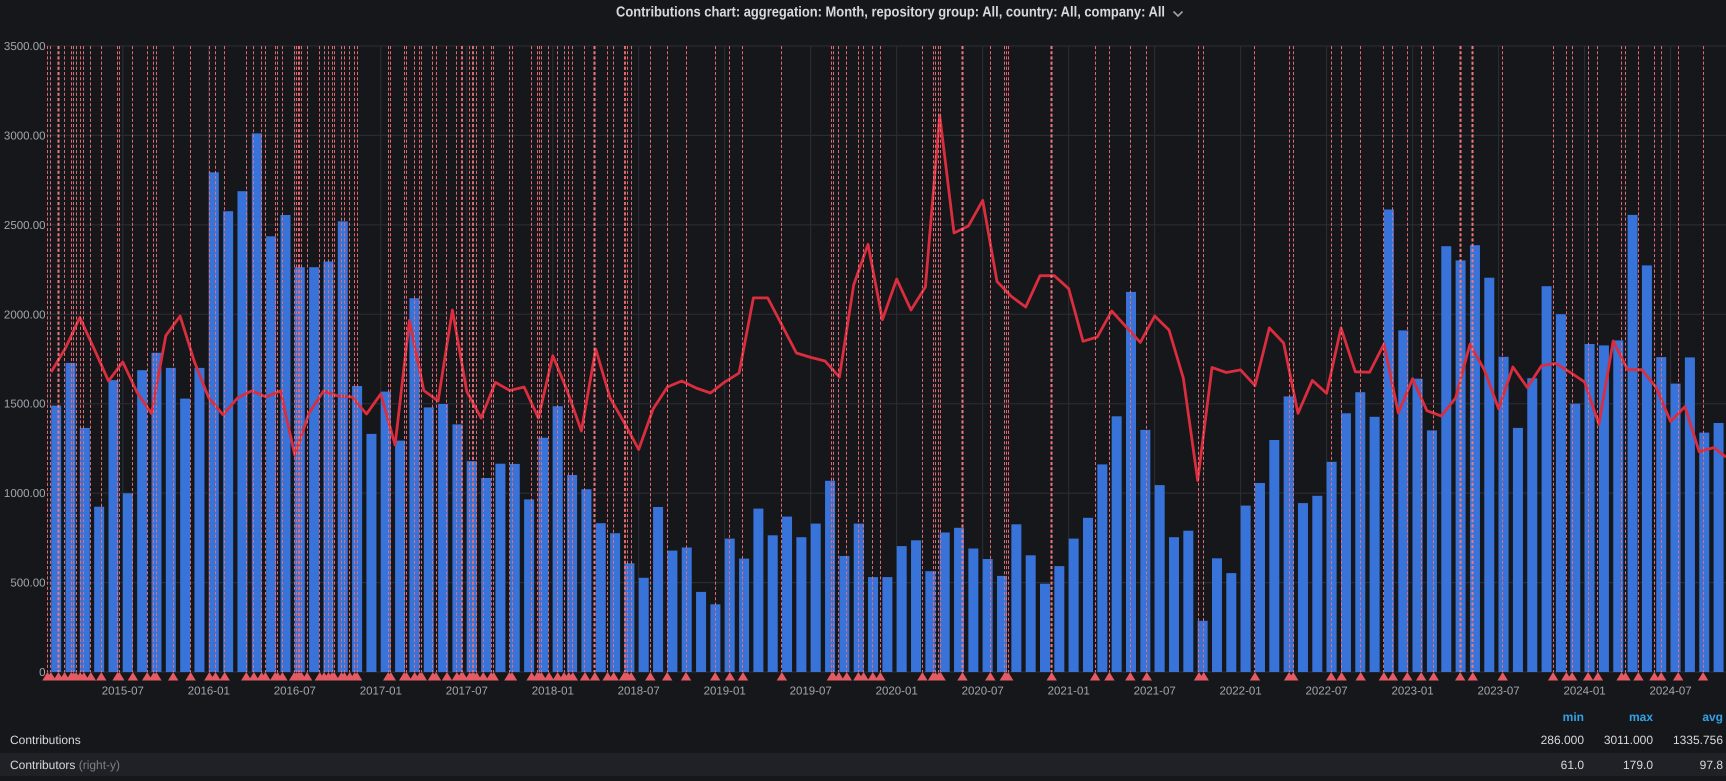 This screenshot has height=781, width=1726. I want to click on svg-text: 179.0, so click(1638, 765).